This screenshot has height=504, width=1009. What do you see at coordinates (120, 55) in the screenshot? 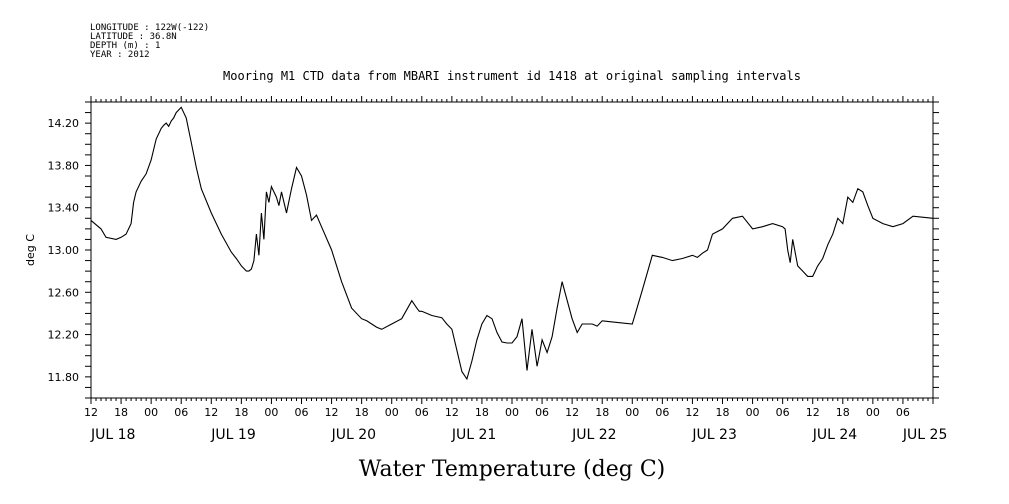
I see `metadata-line: YEAR : 2012` at bounding box center [120, 55].